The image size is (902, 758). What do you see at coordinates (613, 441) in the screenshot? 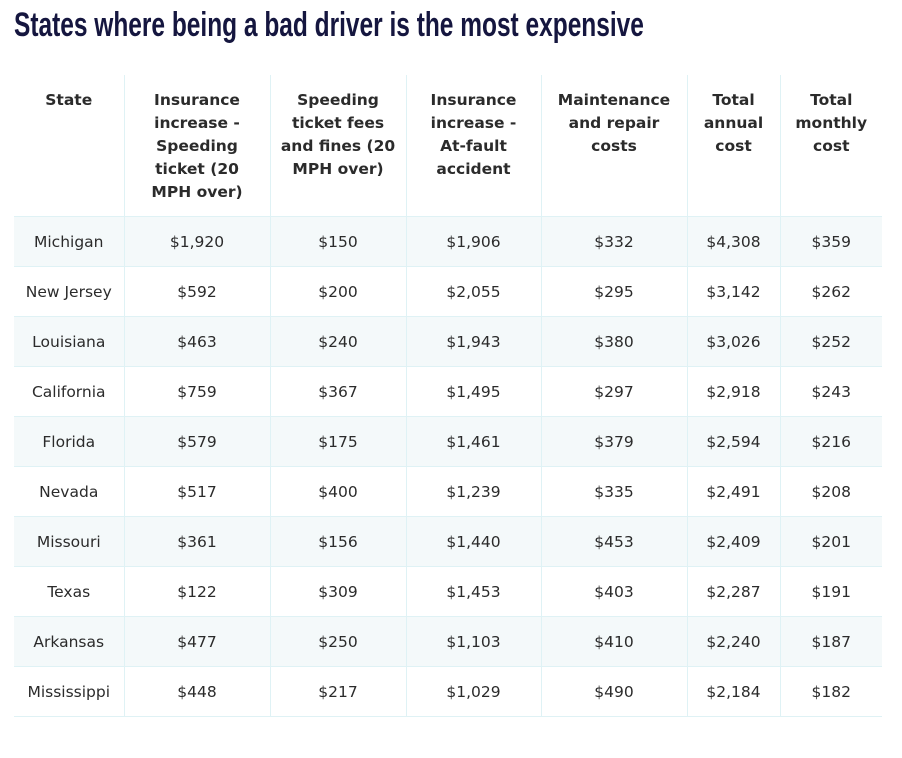
I see `value-cell: $379` at bounding box center [613, 441].